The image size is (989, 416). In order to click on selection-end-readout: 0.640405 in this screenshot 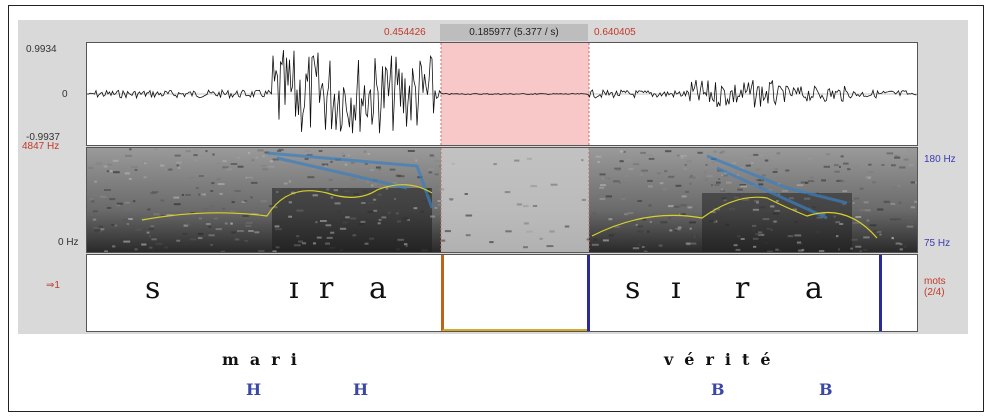, I will do `click(615, 32)`.